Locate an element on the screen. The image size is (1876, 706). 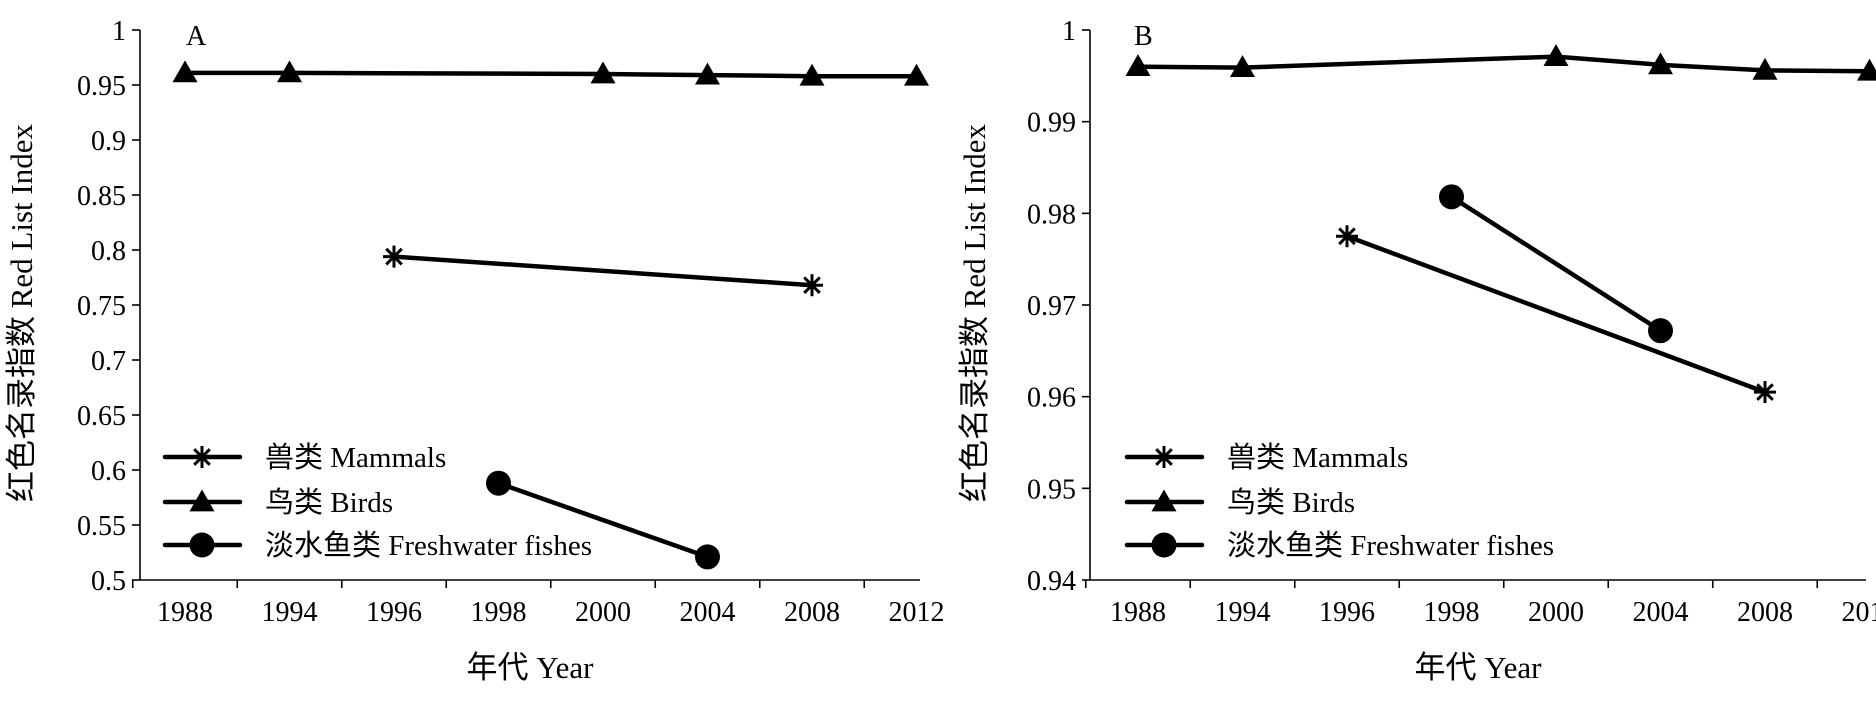
series-circle is located at coordinates (1556, 263).